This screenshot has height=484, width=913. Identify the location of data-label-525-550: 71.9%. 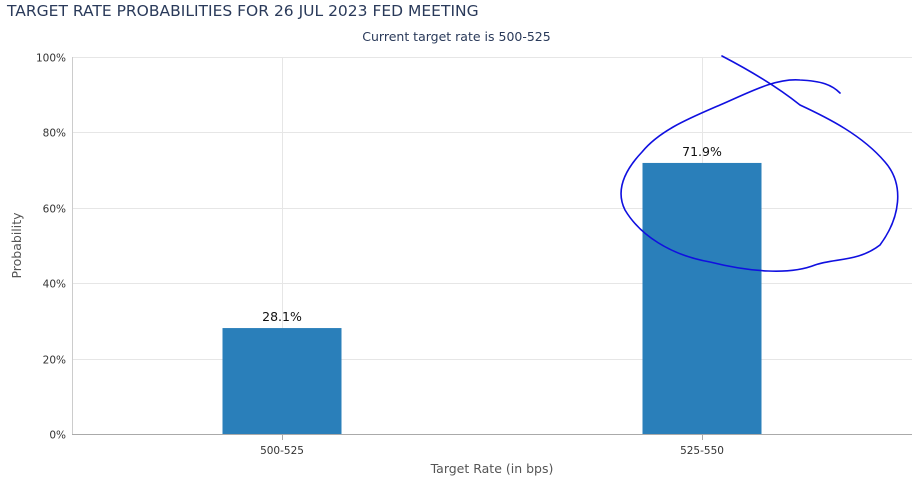
(702, 151).